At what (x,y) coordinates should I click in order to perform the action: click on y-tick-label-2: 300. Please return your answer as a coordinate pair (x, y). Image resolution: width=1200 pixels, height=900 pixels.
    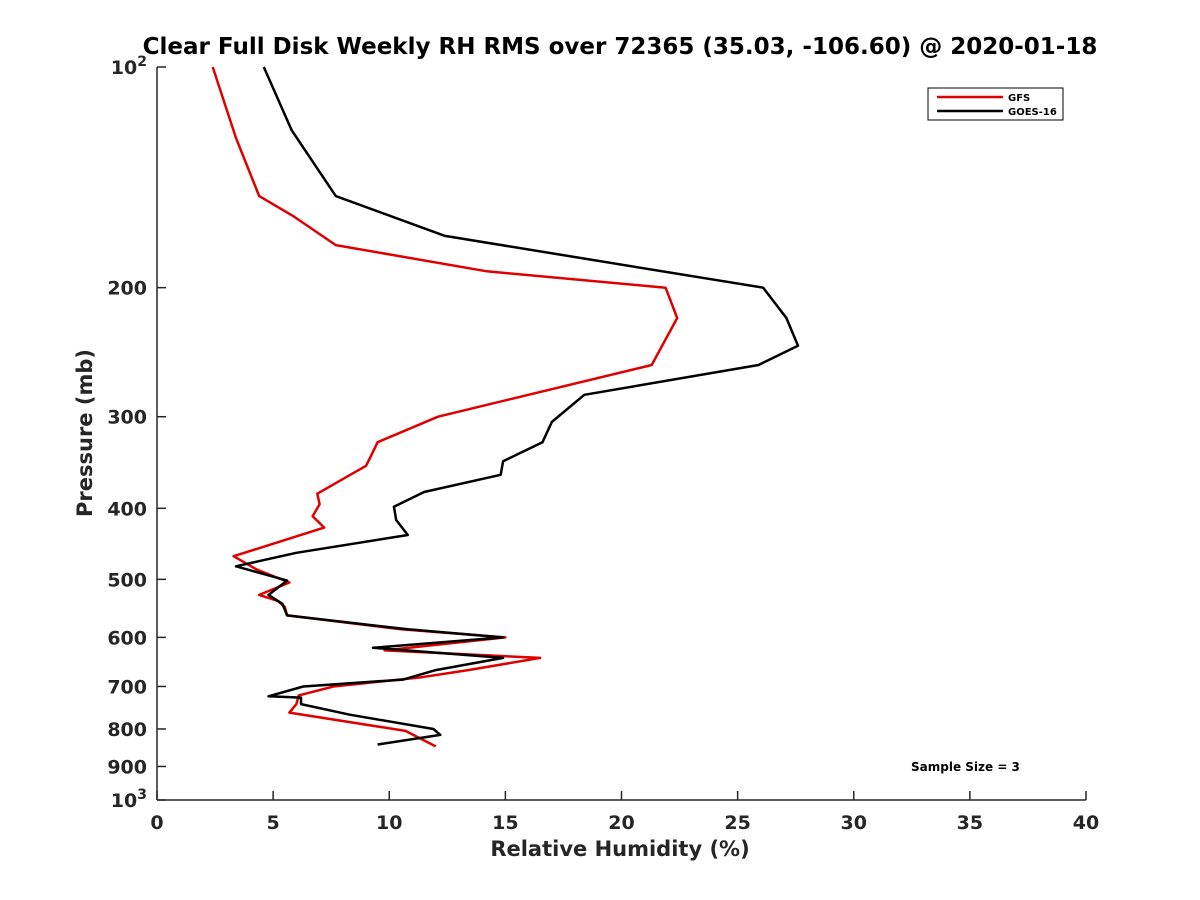
    Looking at the image, I should click on (127, 418).